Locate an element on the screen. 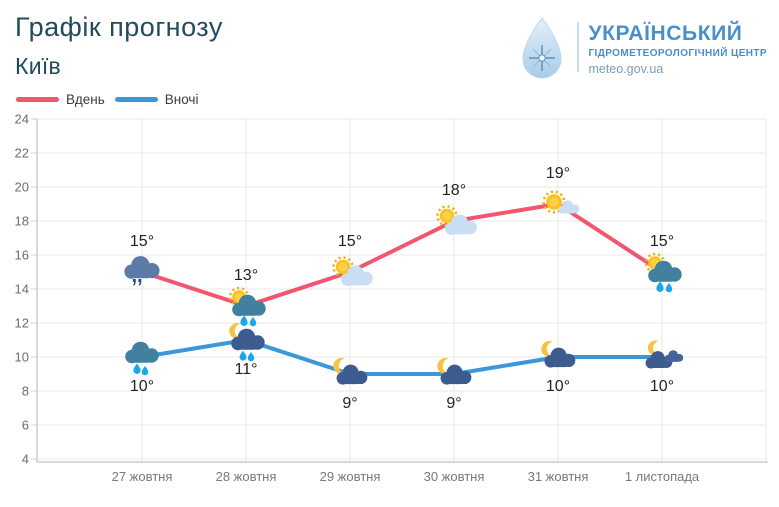 The image size is (779, 507). page-title: Графік прогнозу is located at coordinates (119, 27).